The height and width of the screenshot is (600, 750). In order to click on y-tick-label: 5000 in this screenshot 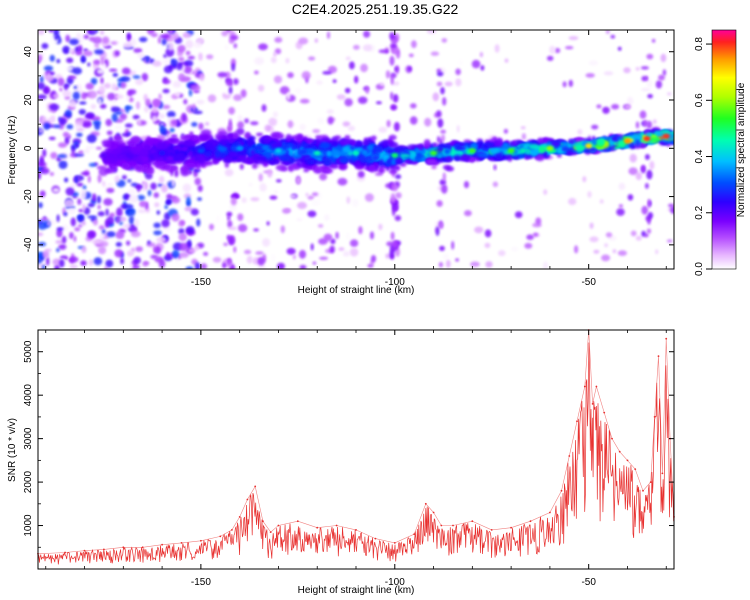, I will do `click(28, 351)`.